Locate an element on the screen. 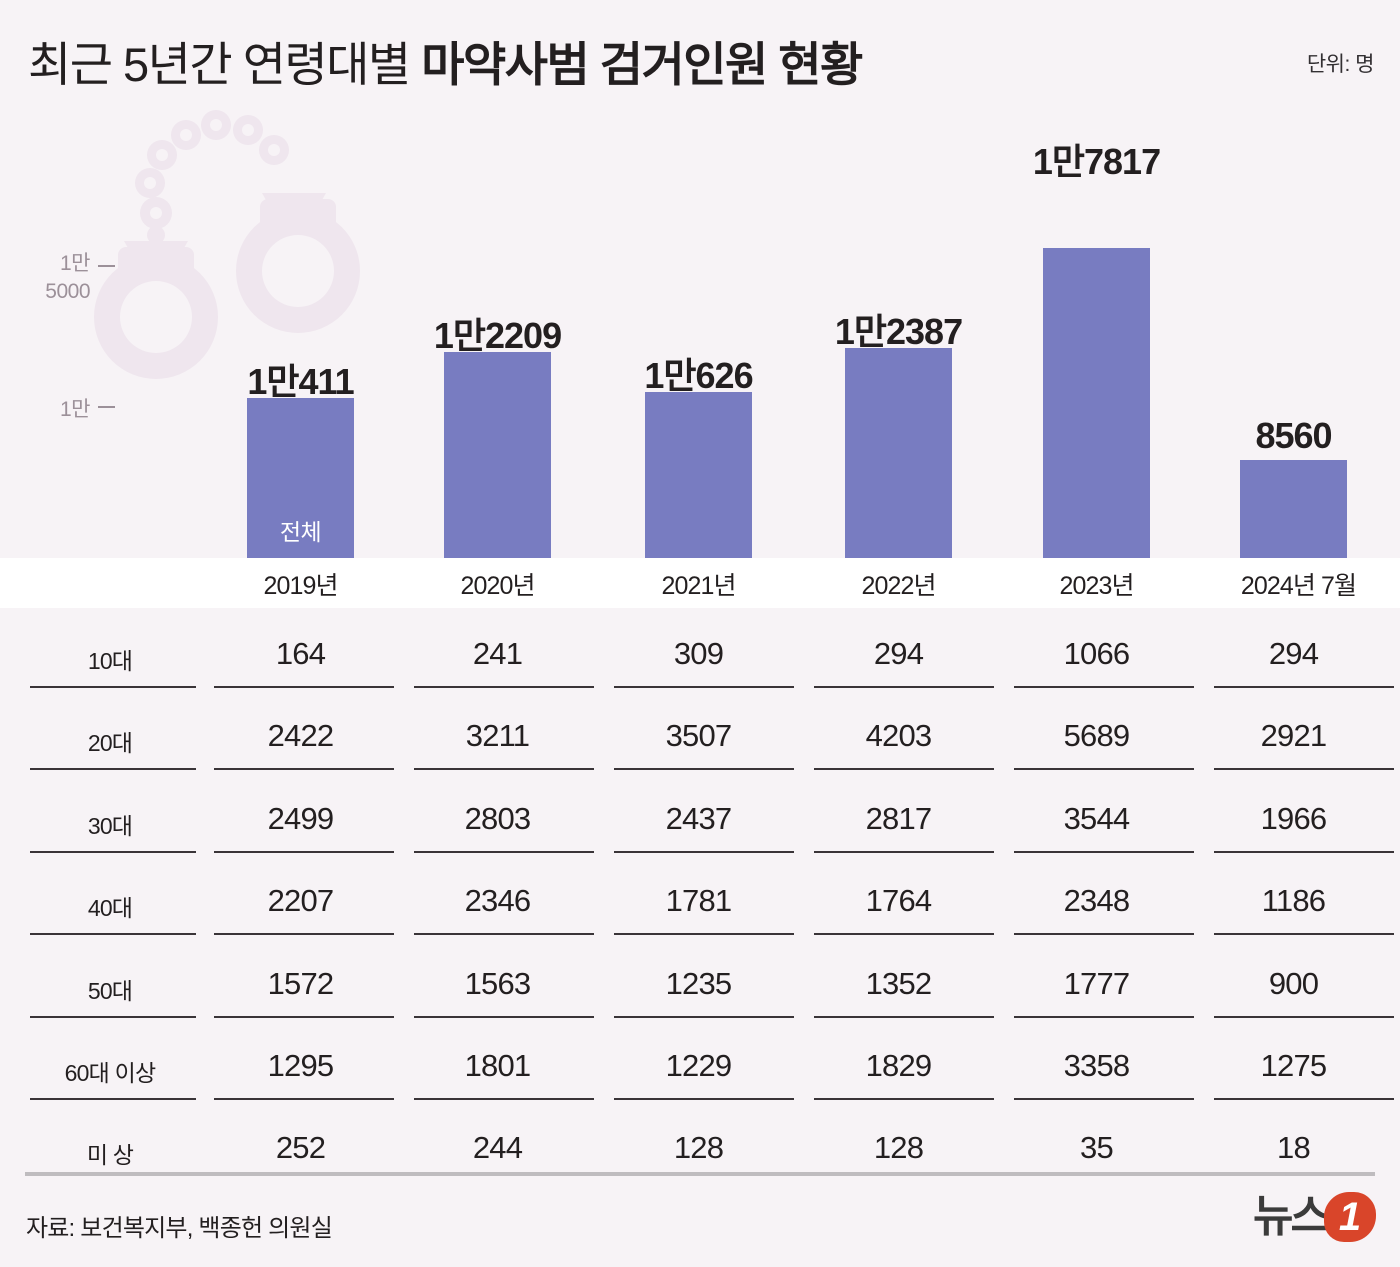  table-cell-20s-2023: 5689 is located at coordinates (1097, 735).